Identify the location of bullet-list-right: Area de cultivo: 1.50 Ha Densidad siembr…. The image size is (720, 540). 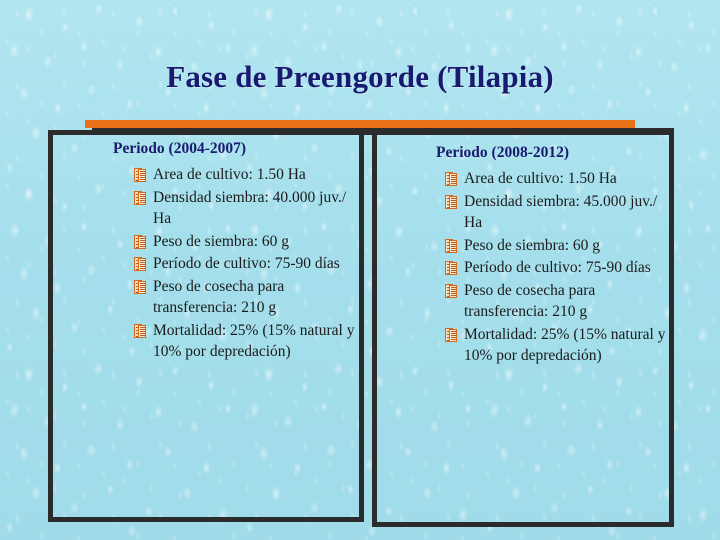
(559, 267).